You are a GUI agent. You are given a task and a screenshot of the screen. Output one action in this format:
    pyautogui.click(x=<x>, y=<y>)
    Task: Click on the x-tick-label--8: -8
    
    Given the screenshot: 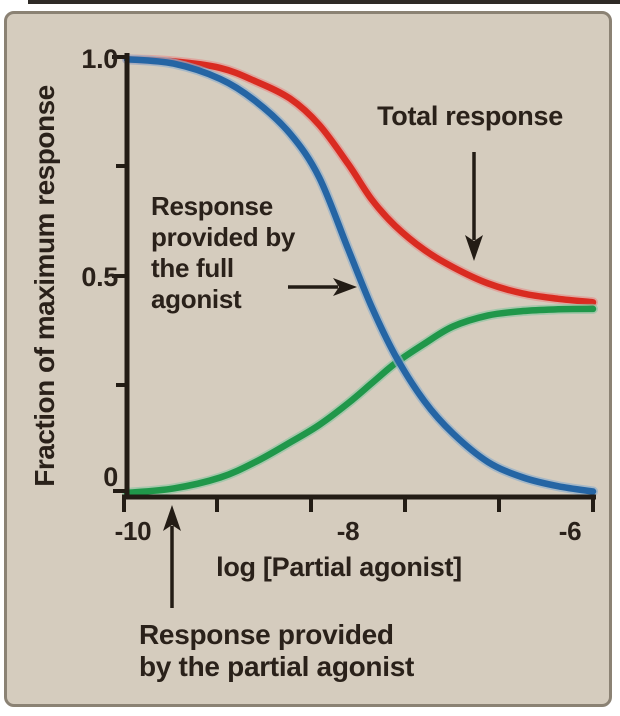 What is the action you would take?
    pyautogui.click(x=348, y=531)
    